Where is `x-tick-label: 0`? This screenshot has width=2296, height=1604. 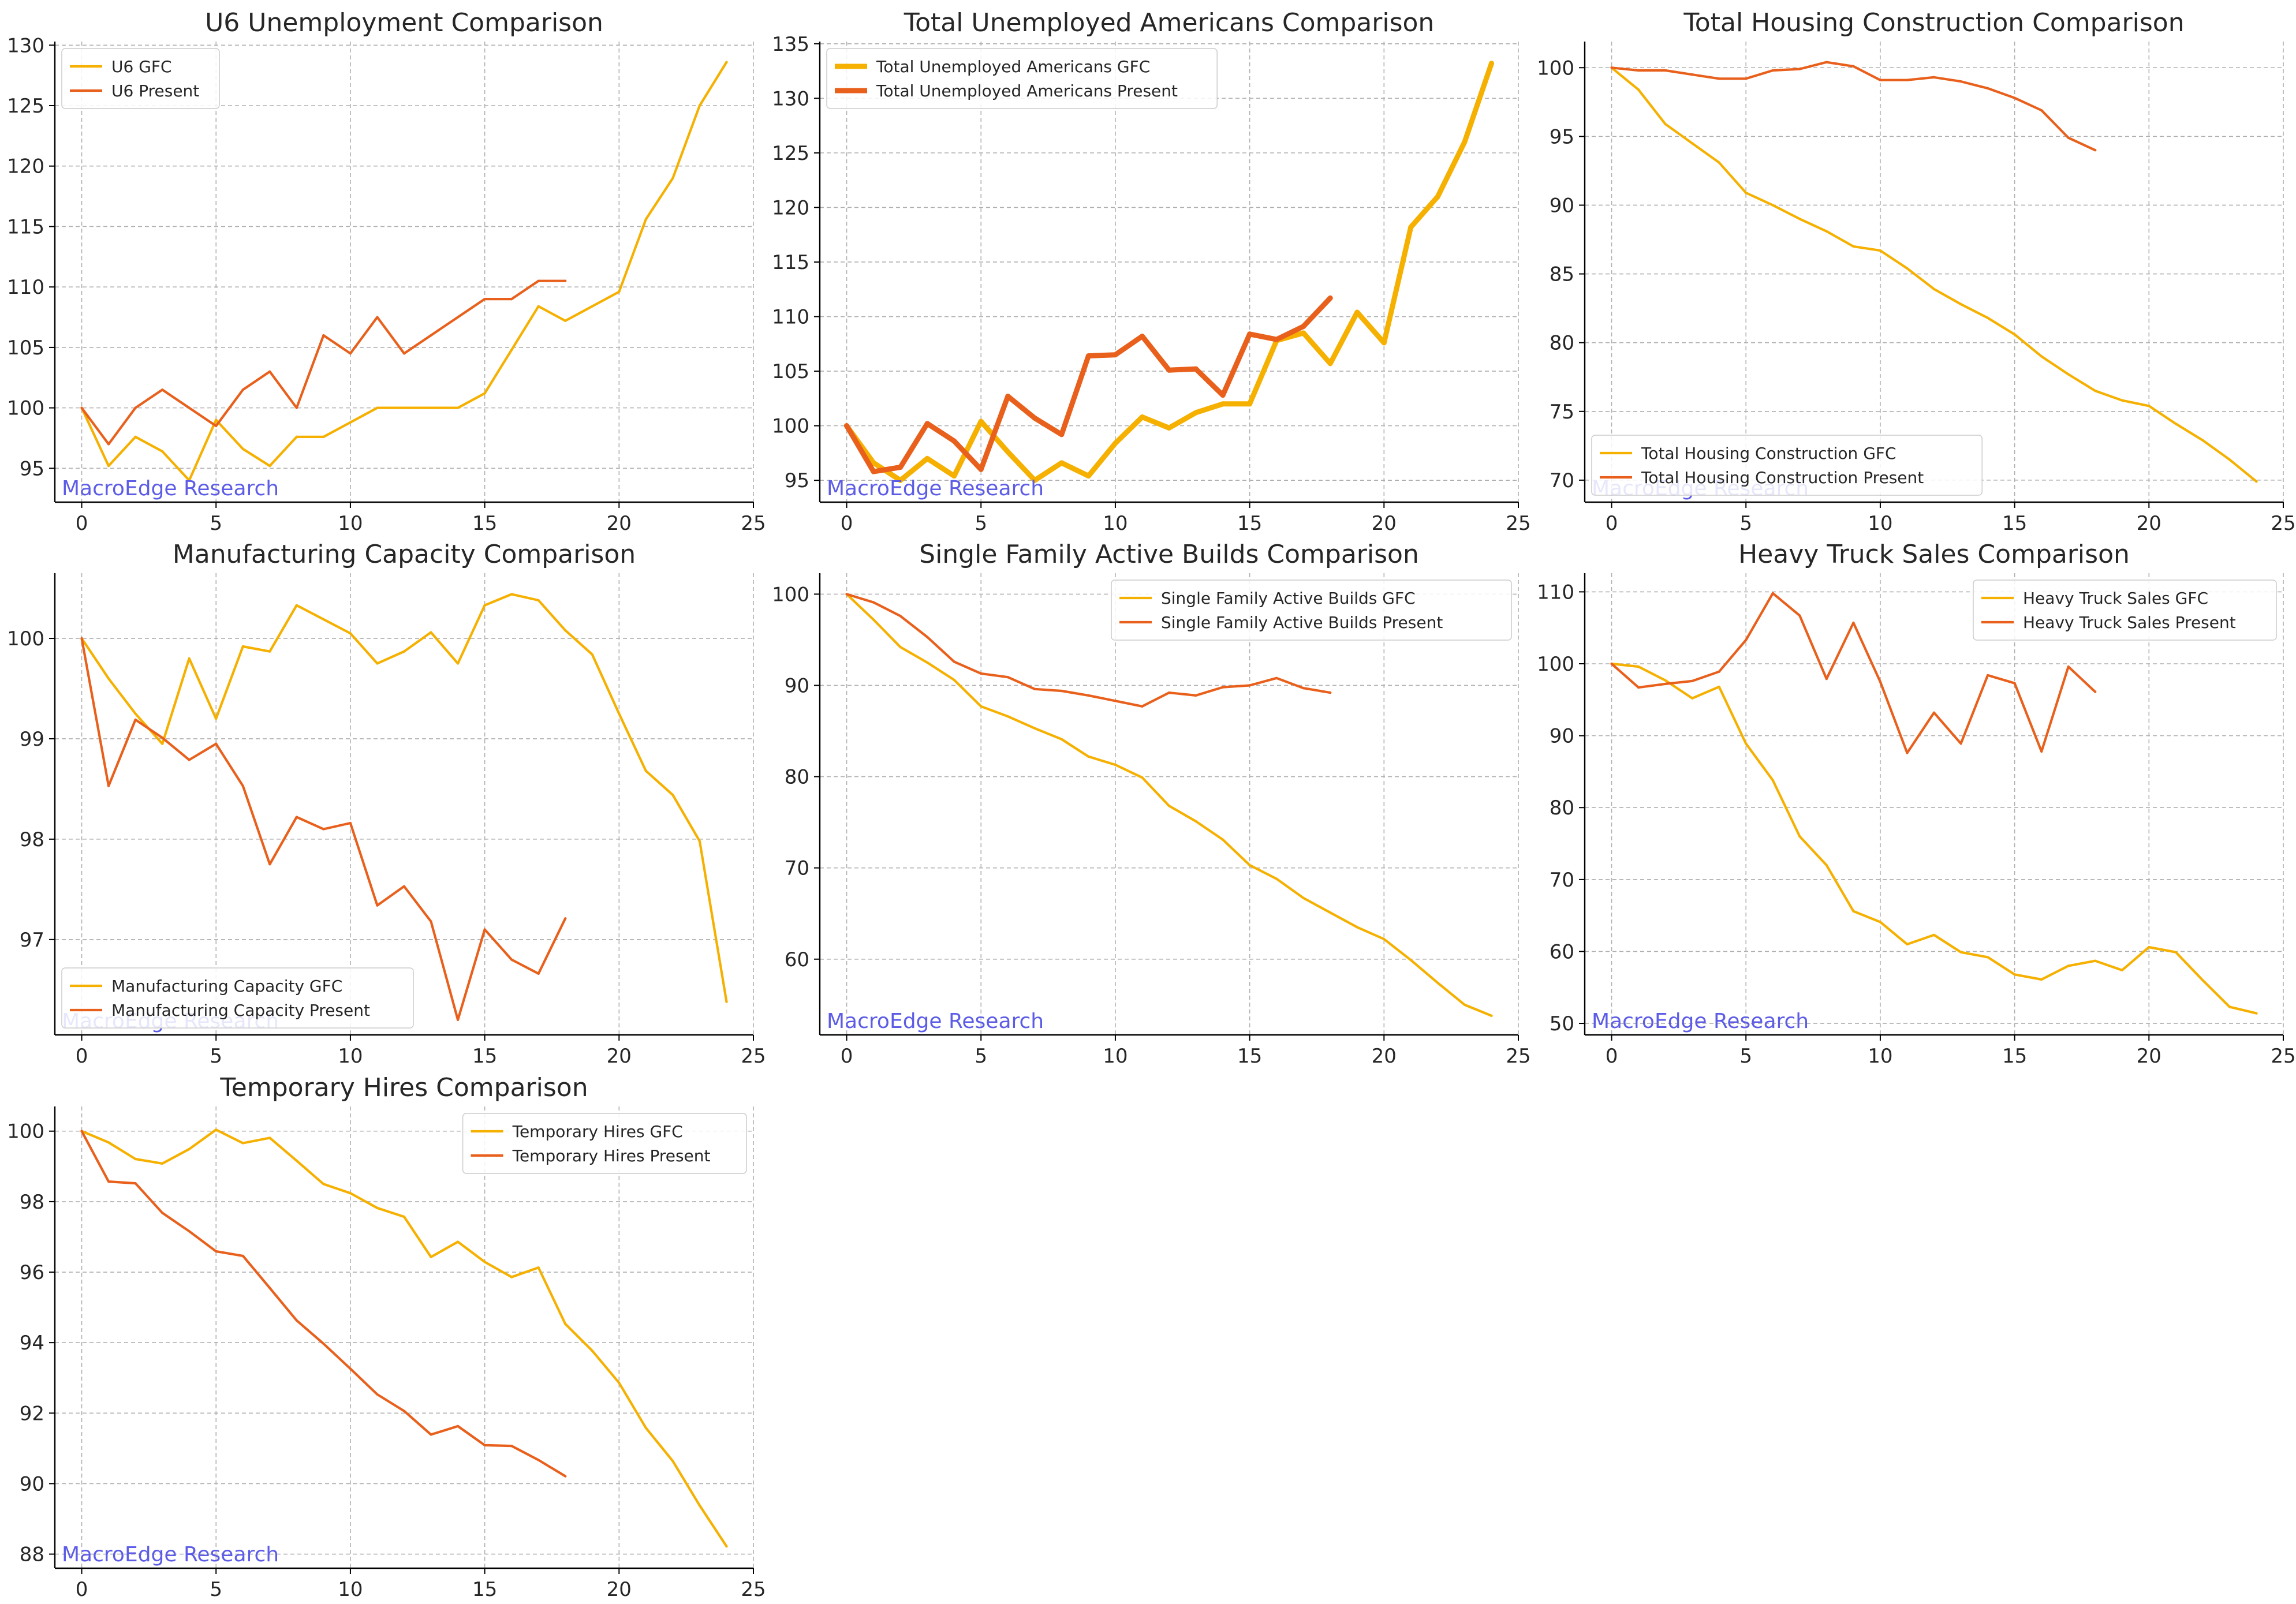
x-tick-label: 0 is located at coordinates (847, 1056).